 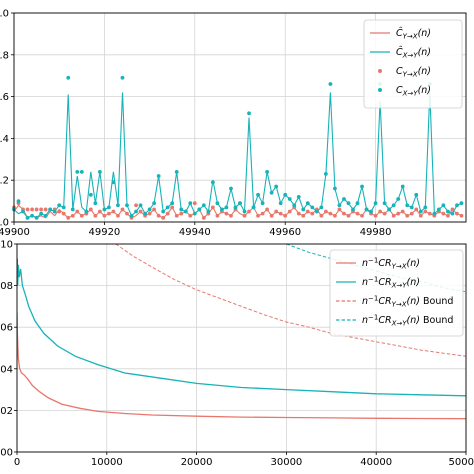 What do you see at coordinates (391, 283) in the screenshot?
I see `bottom-legend-label-1: n−1CRX→Y(n)` at bounding box center [391, 283].